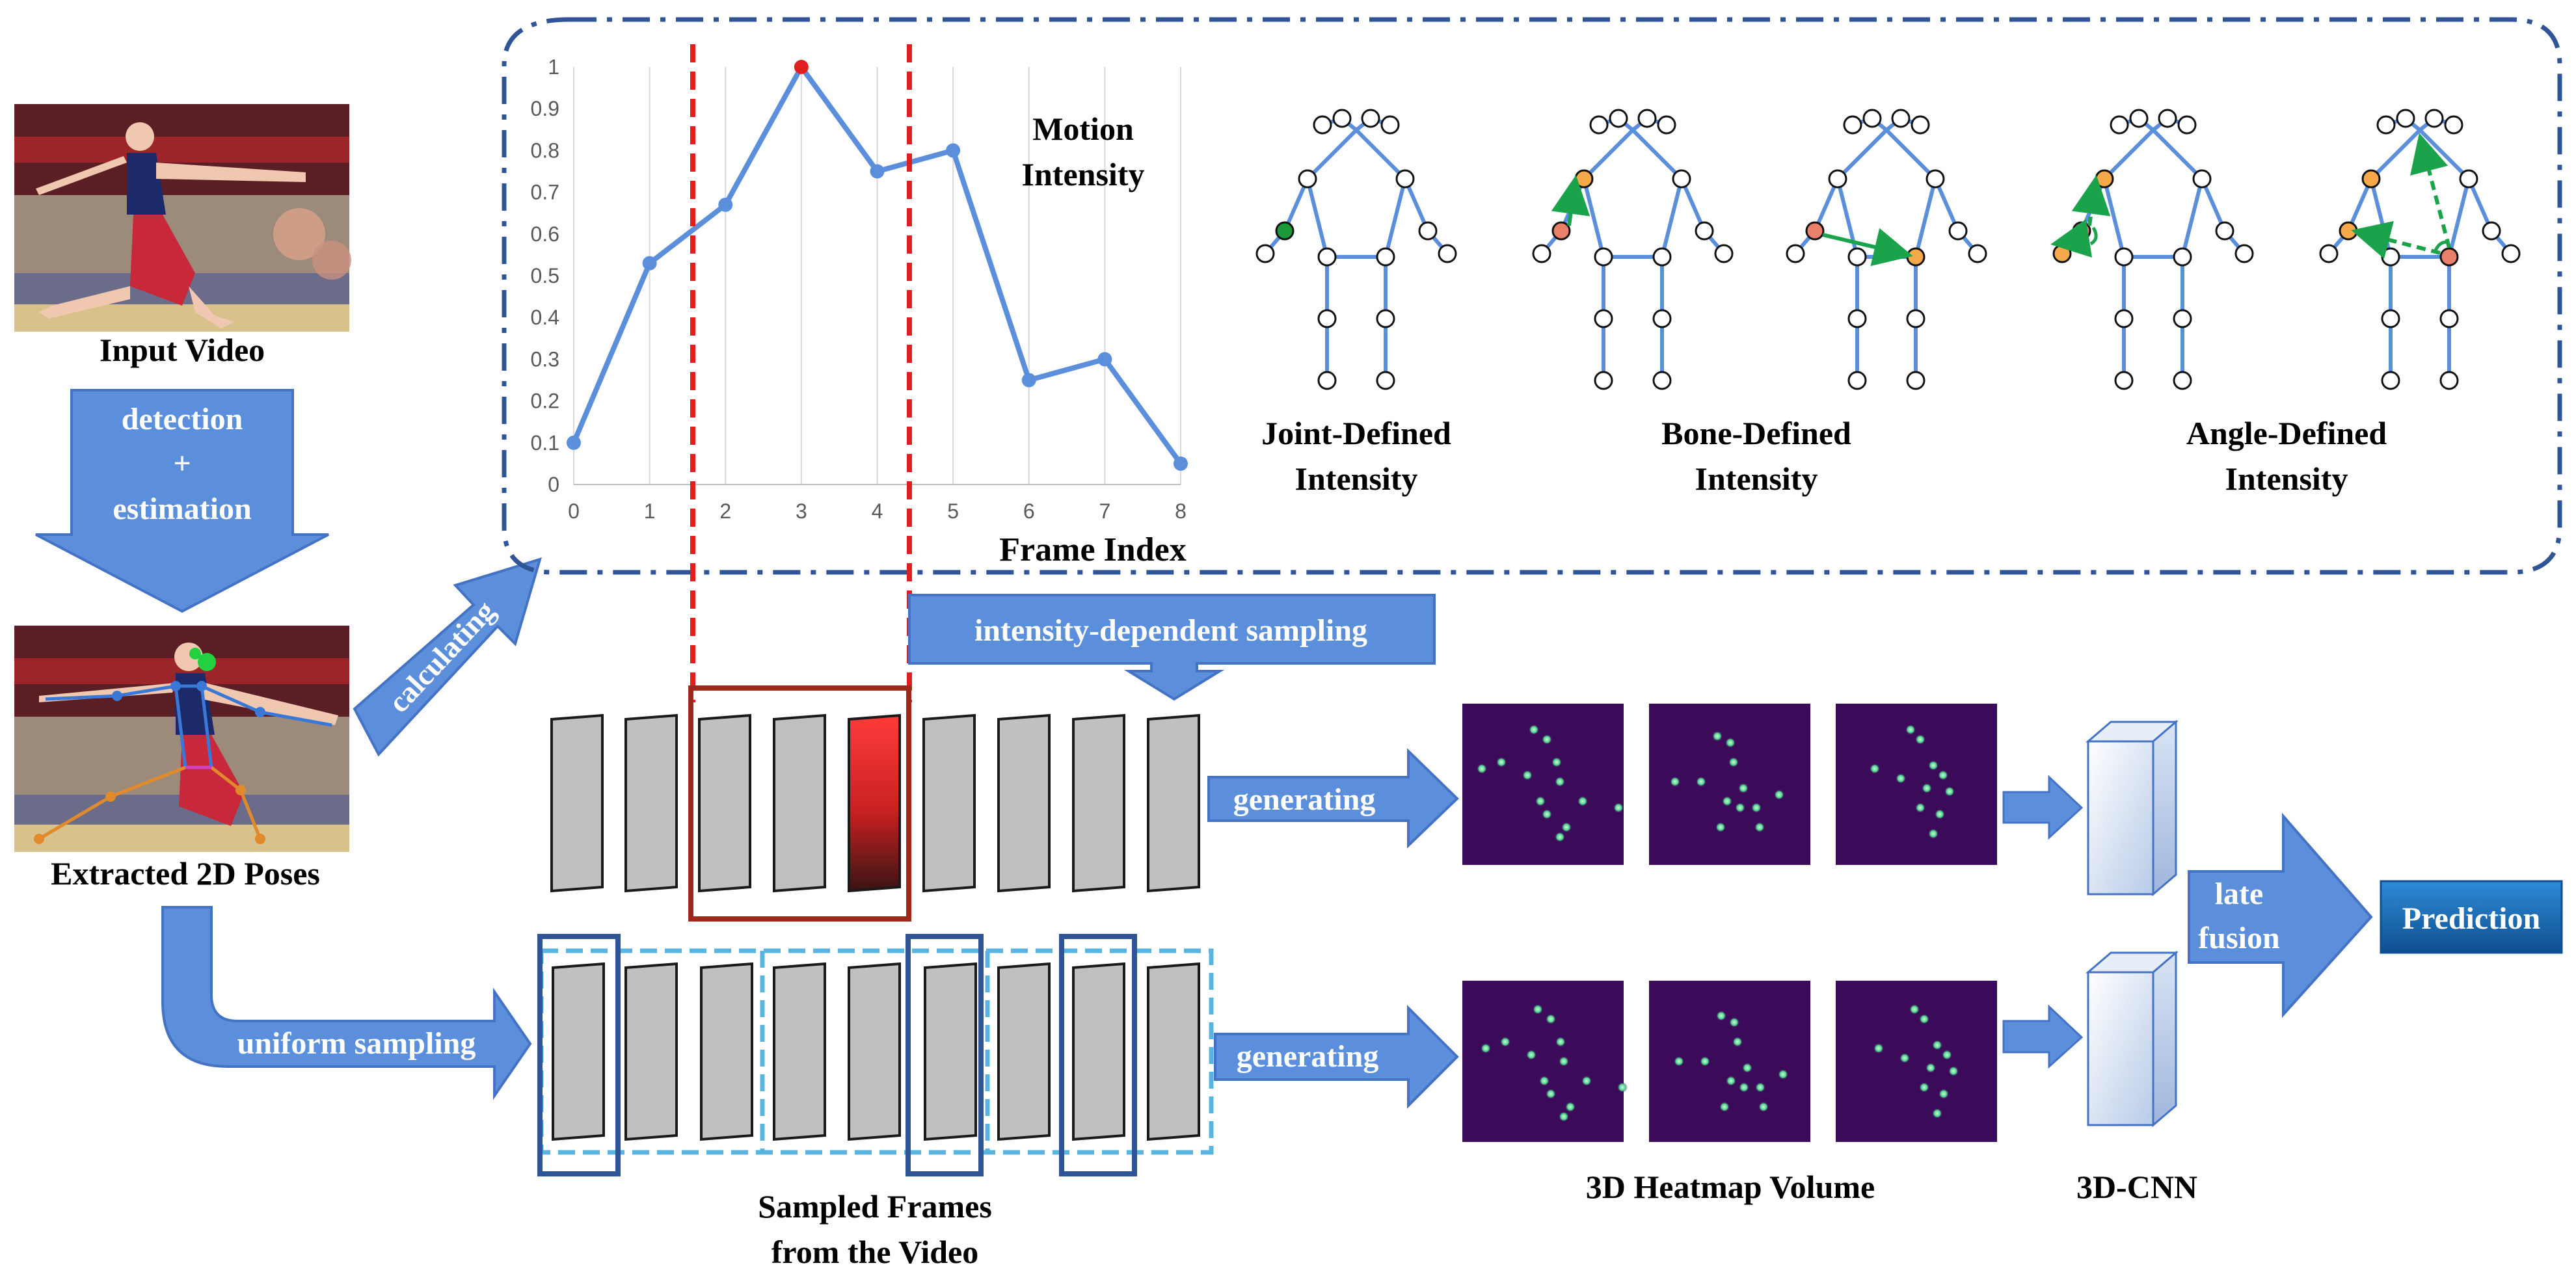  What do you see at coordinates (1029, 511) in the screenshot?
I see `chart-x-tick-label: 6` at bounding box center [1029, 511].